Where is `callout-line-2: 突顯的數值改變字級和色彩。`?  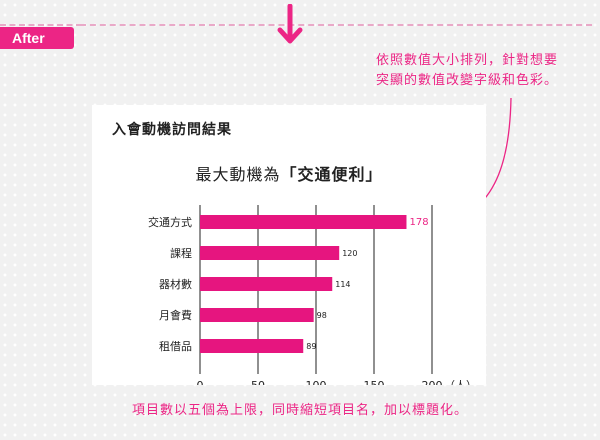
callout-line-2: 突顯的數值改變字級和色彩。 is located at coordinates (467, 80).